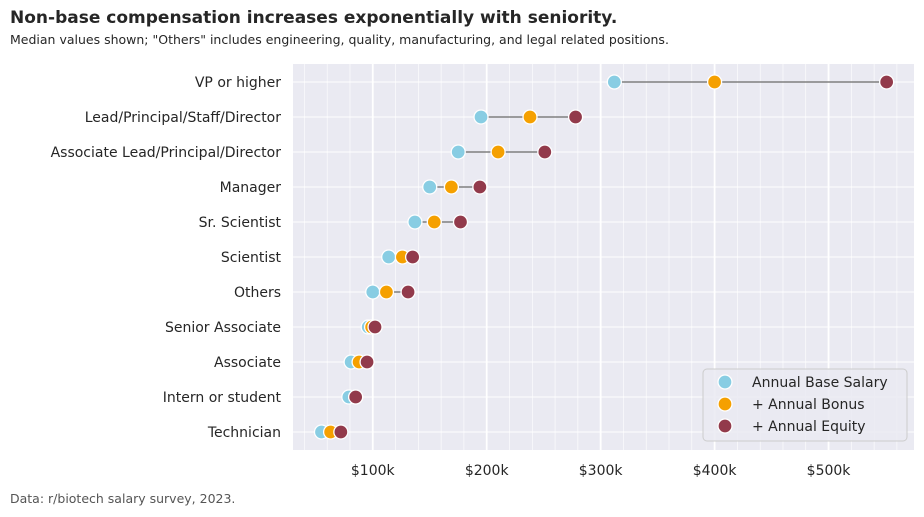 The height and width of the screenshot is (517, 924). What do you see at coordinates (820, 383) in the screenshot?
I see `legend-label: Annual Base Salary` at bounding box center [820, 383].